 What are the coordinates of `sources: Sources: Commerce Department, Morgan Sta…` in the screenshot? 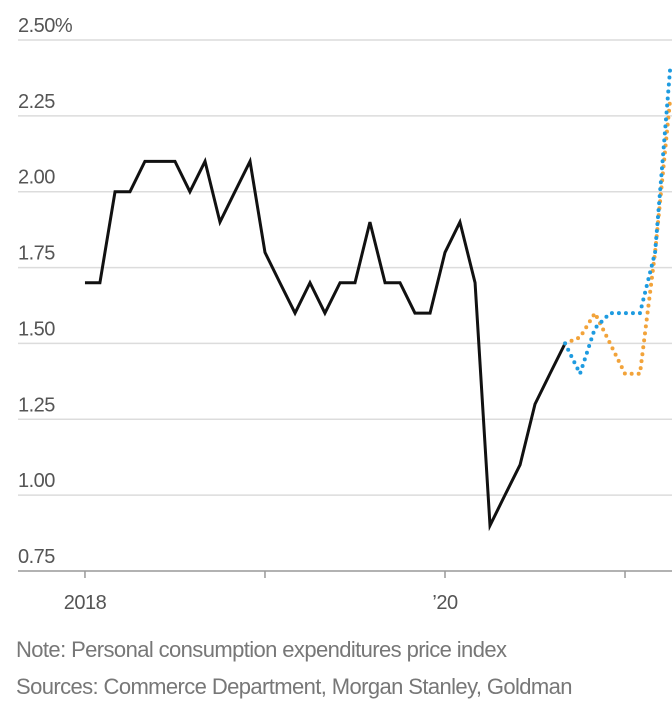 It's located at (294, 686).